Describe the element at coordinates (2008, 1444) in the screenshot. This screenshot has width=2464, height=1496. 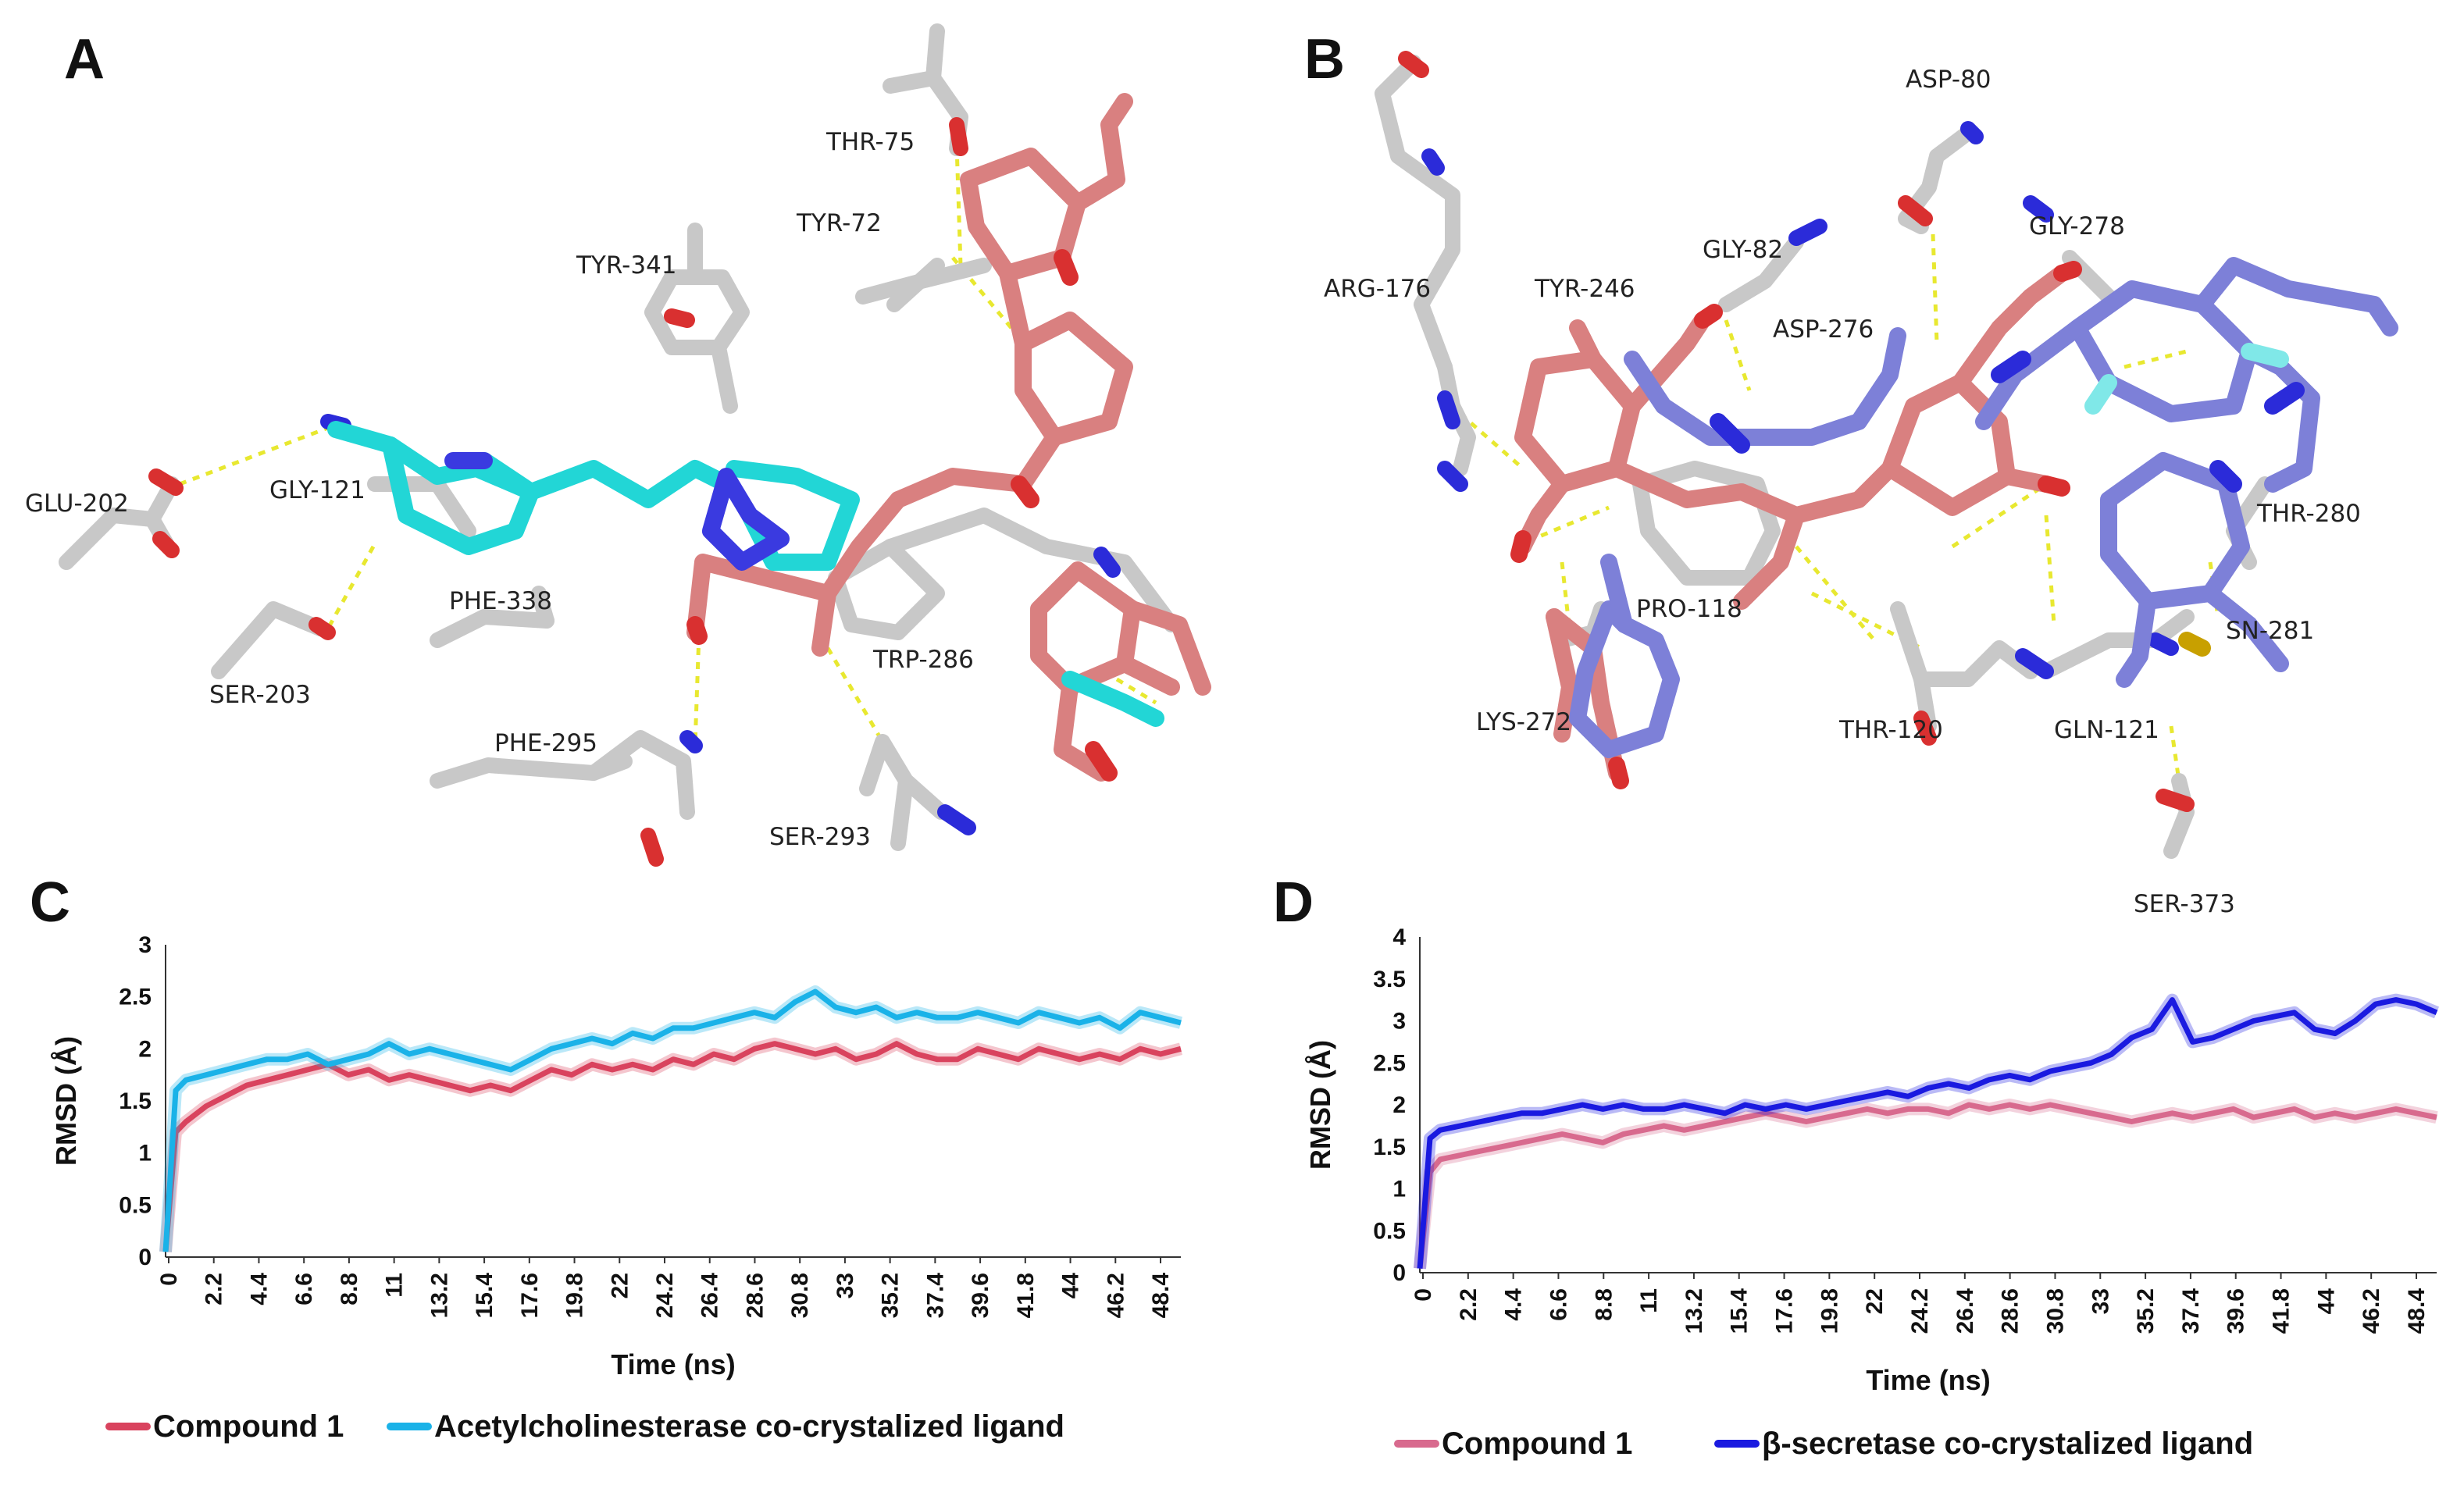
I see `legend-label-2: β-secretase co-crystalized ligand` at that location.